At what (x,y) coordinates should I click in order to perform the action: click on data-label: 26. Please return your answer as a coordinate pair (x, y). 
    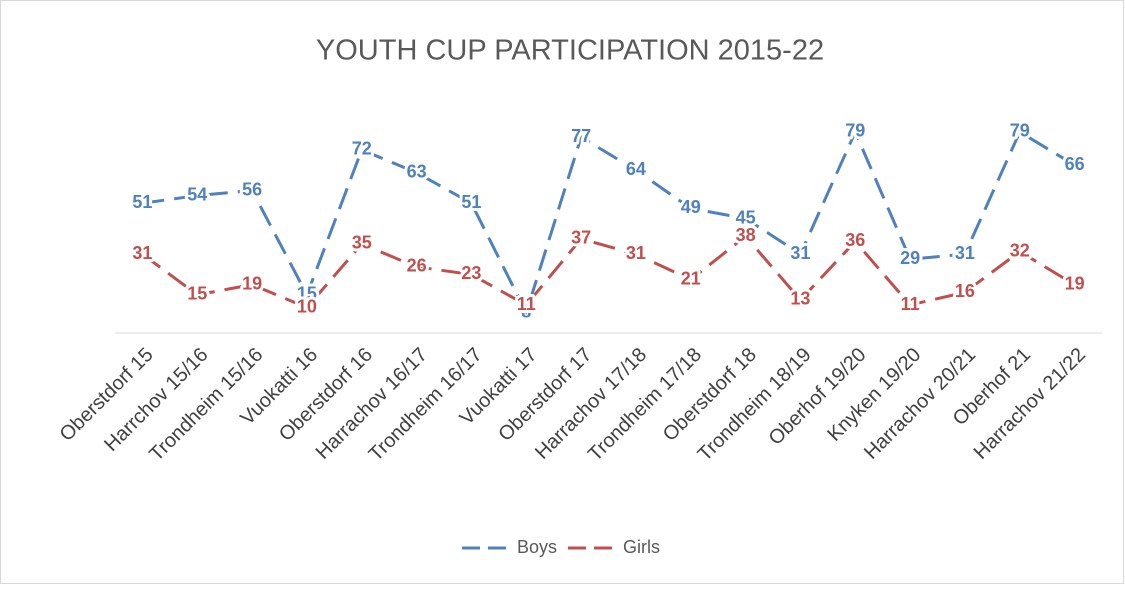
    Looking at the image, I should click on (417, 266).